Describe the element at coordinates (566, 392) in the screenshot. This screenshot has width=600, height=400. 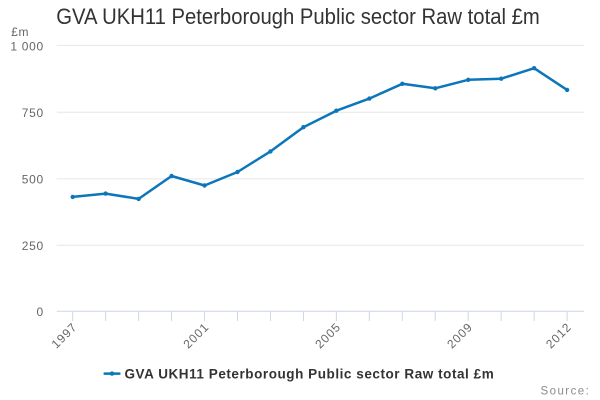
I see `svg-text: Source:` at that location.